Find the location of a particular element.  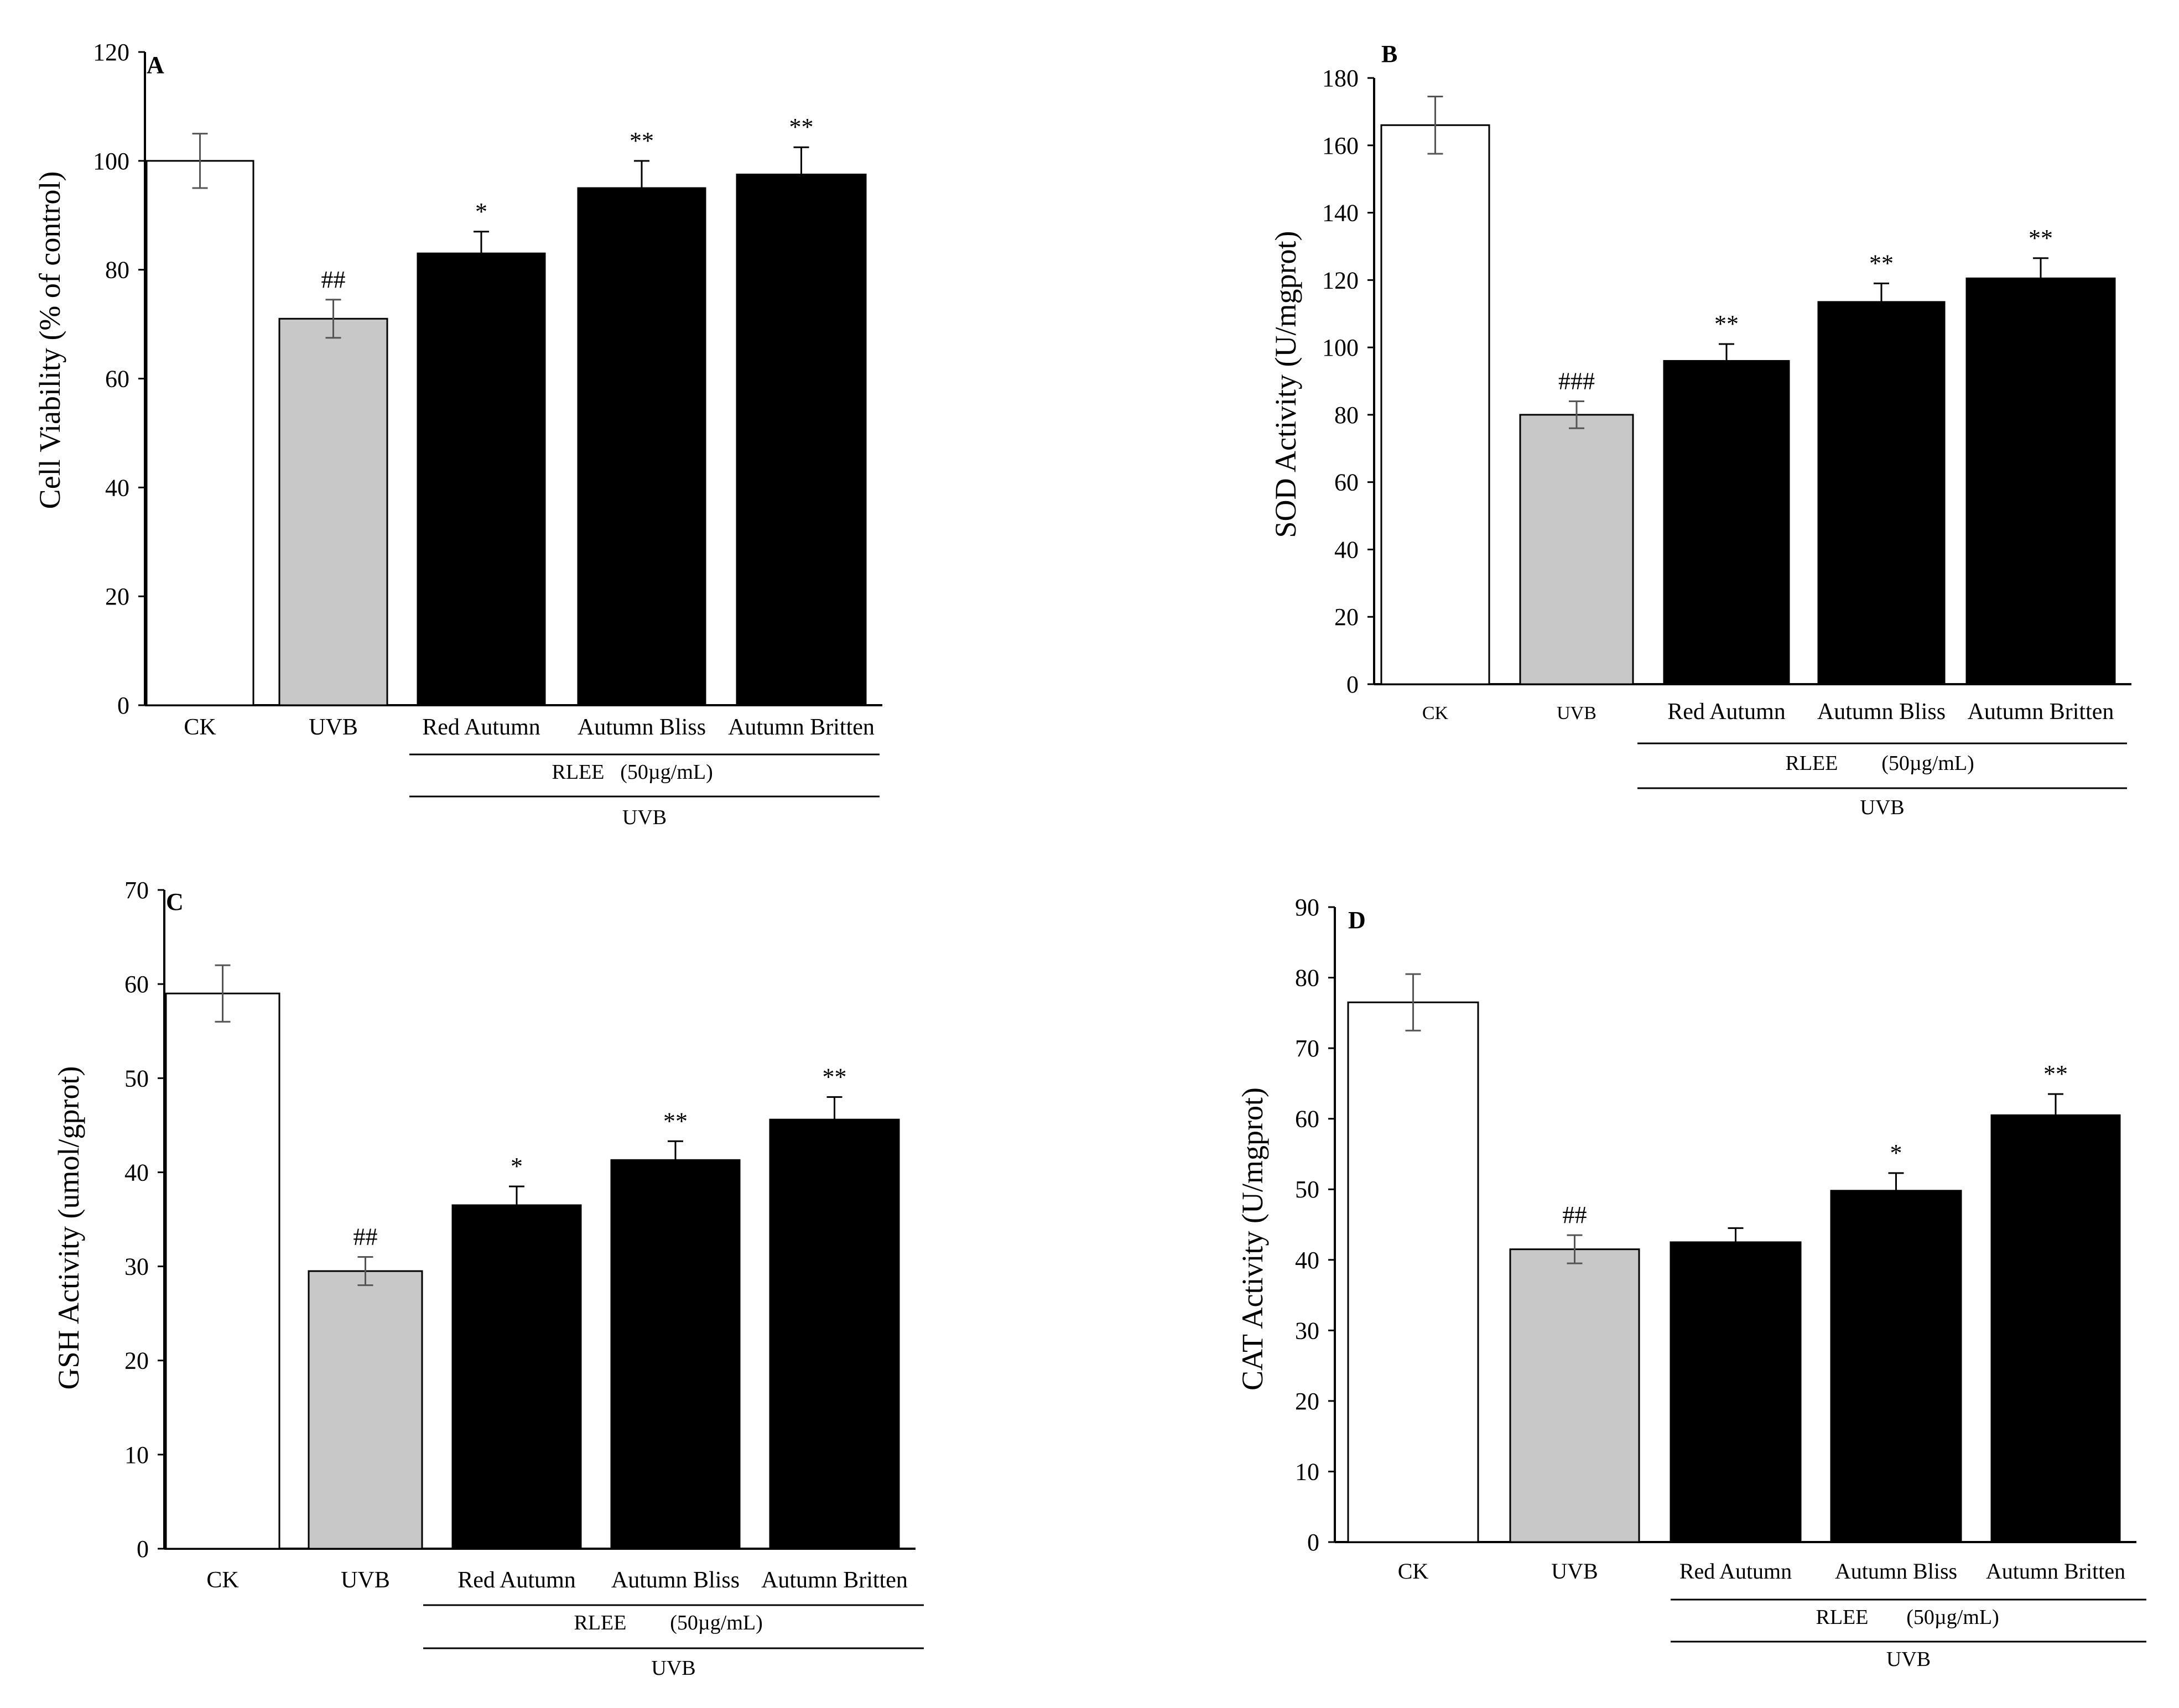

y-tick-label: 140 is located at coordinates (1340, 213).